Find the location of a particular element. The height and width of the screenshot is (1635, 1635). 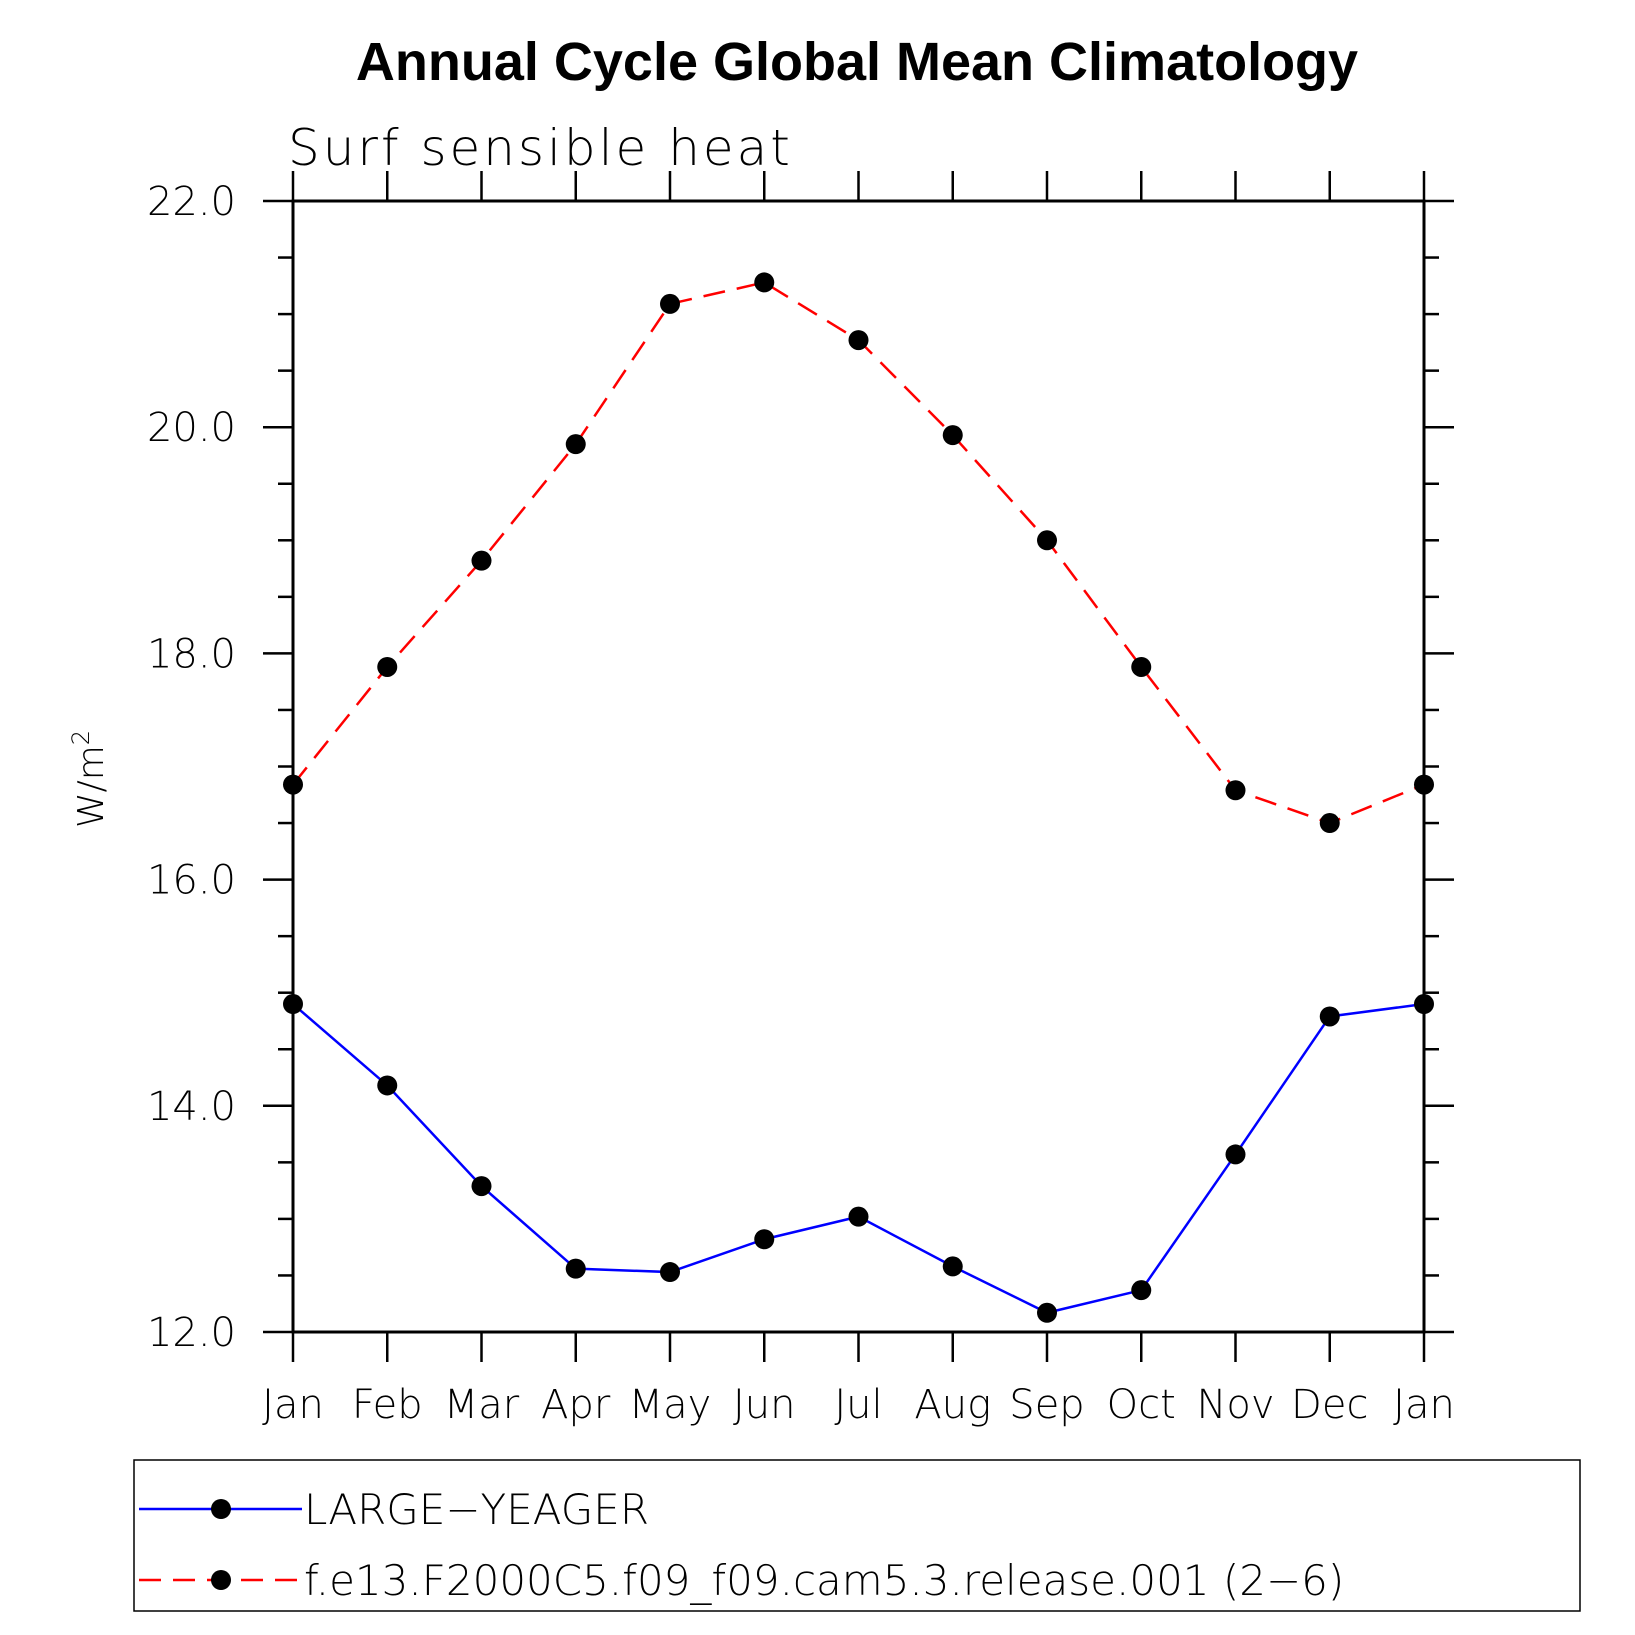

x-tick-label: Jun is located at coordinates (764, 1405).